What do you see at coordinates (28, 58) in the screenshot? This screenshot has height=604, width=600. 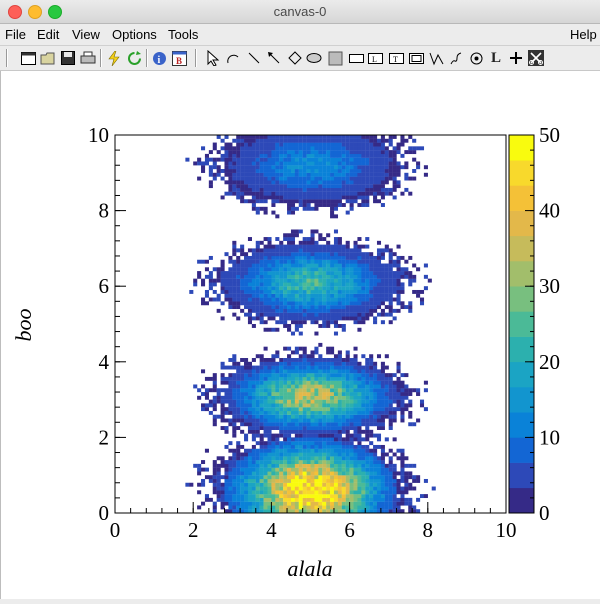 I see `new-canvas-icon` at bounding box center [28, 58].